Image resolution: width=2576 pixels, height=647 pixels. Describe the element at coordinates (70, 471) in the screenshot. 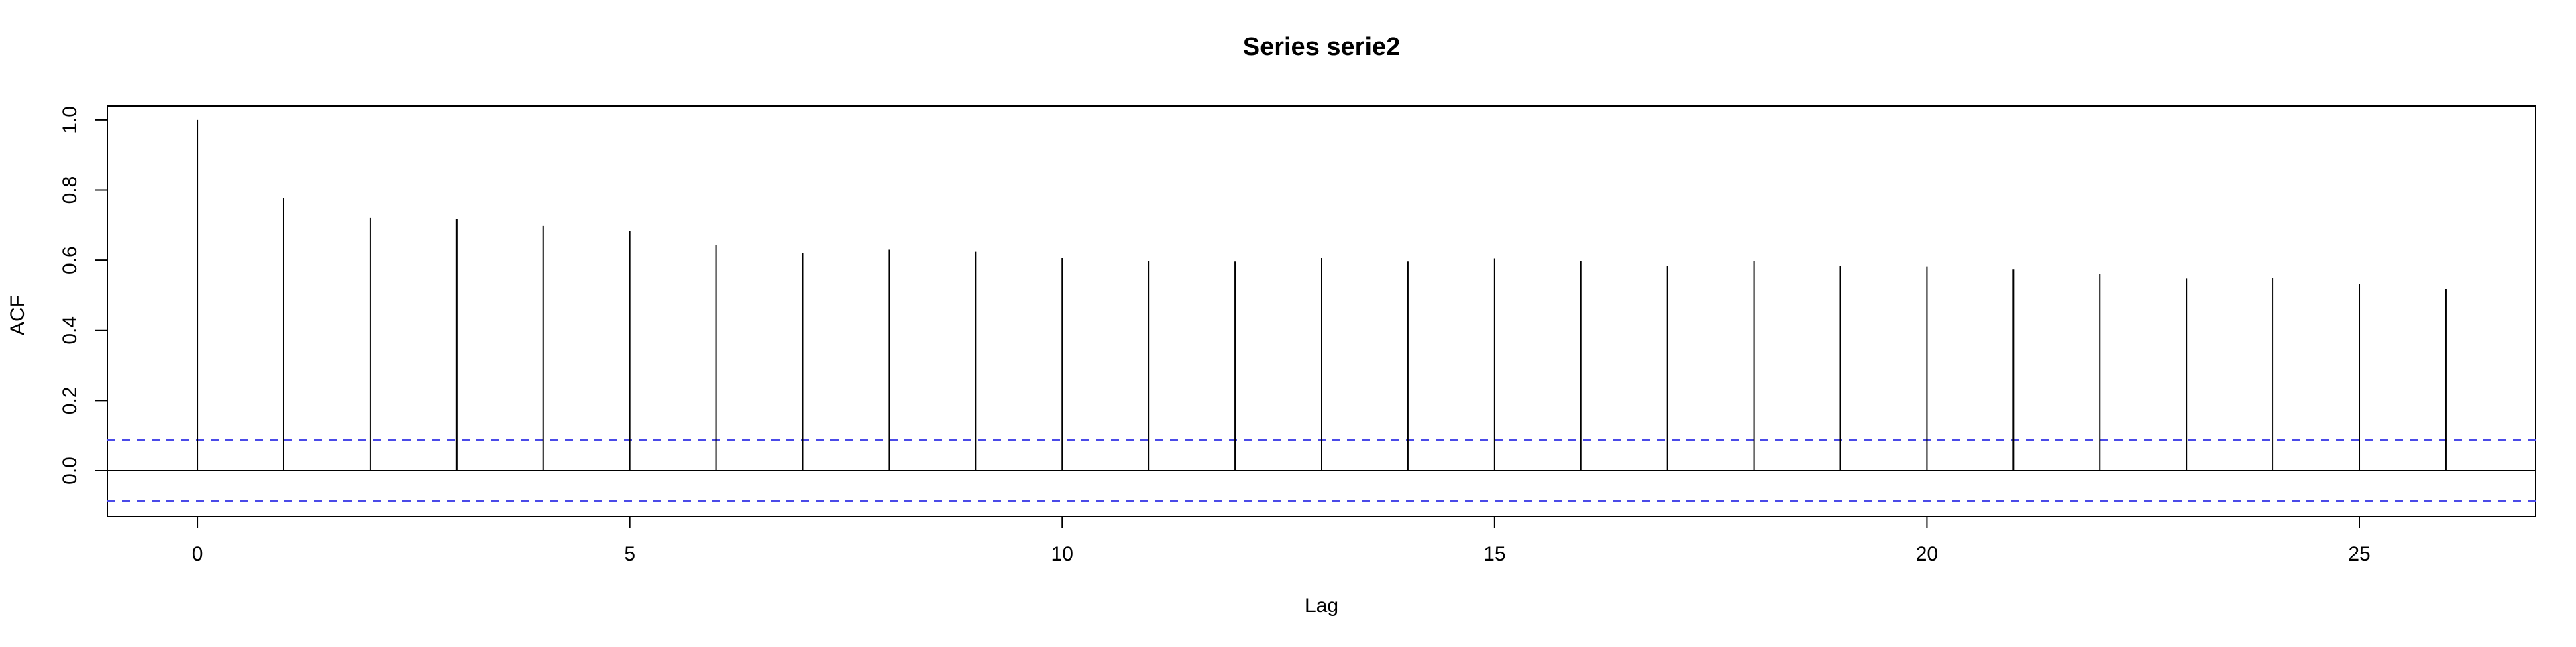

I see `y-tick-label: 0.0` at that location.